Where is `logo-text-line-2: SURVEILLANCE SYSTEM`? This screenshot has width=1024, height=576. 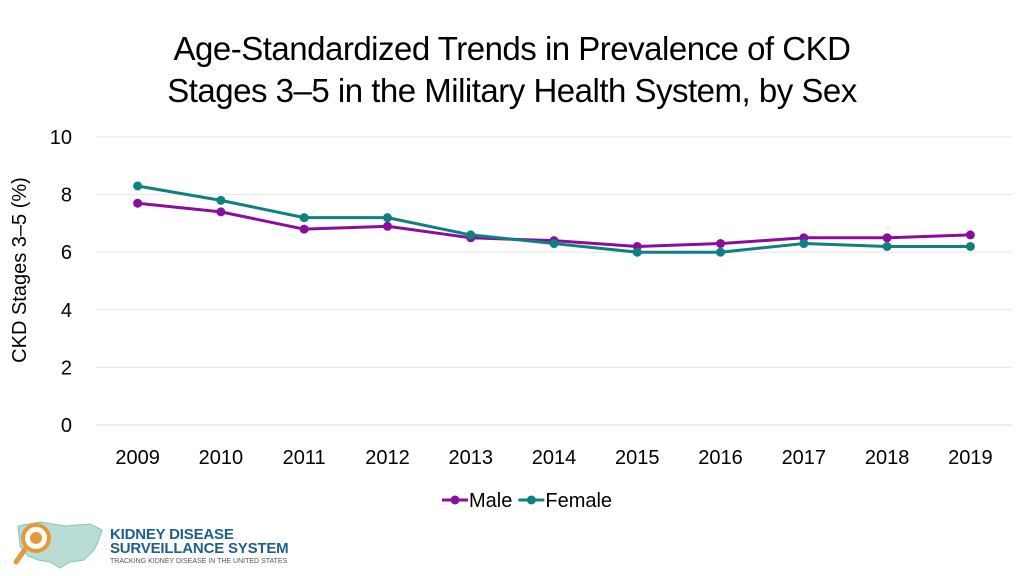
logo-text-line-2: SURVEILLANCE SYSTEM is located at coordinates (199, 548).